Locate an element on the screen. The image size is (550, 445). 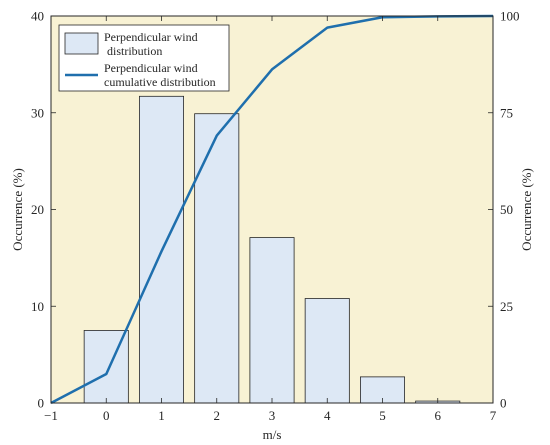
x-tick-label-0: −1 is located at coordinates (51, 415).